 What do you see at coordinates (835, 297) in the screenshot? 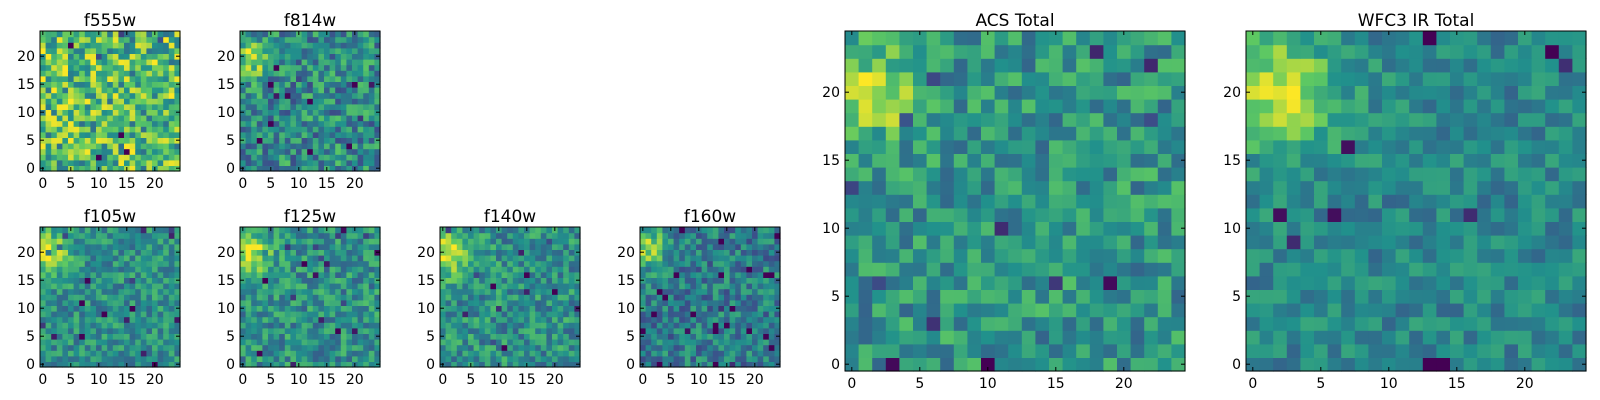
I see `y-tick-label: 5` at bounding box center [835, 297].